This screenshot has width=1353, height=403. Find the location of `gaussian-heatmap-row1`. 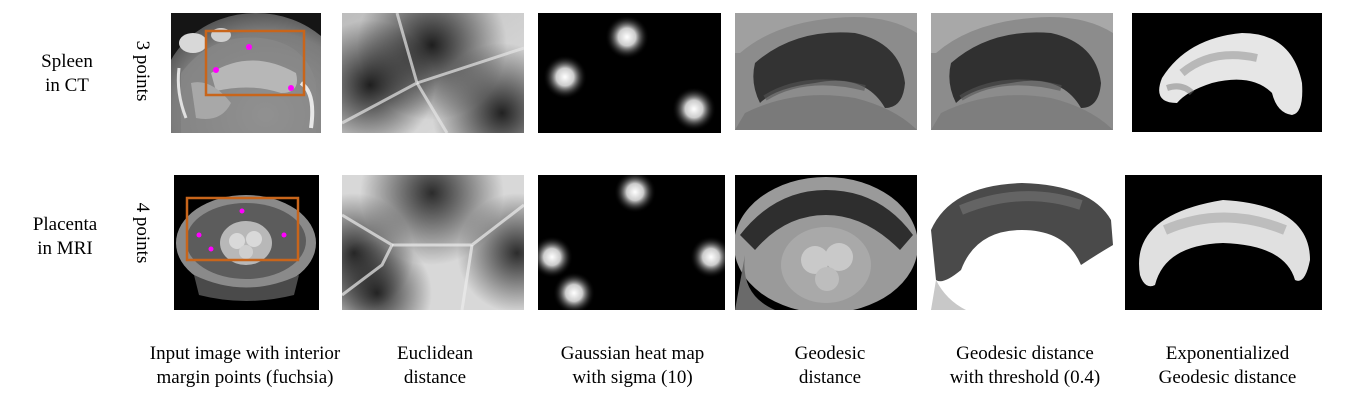

gaussian-heatmap-row1 is located at coordinates (629, 73).